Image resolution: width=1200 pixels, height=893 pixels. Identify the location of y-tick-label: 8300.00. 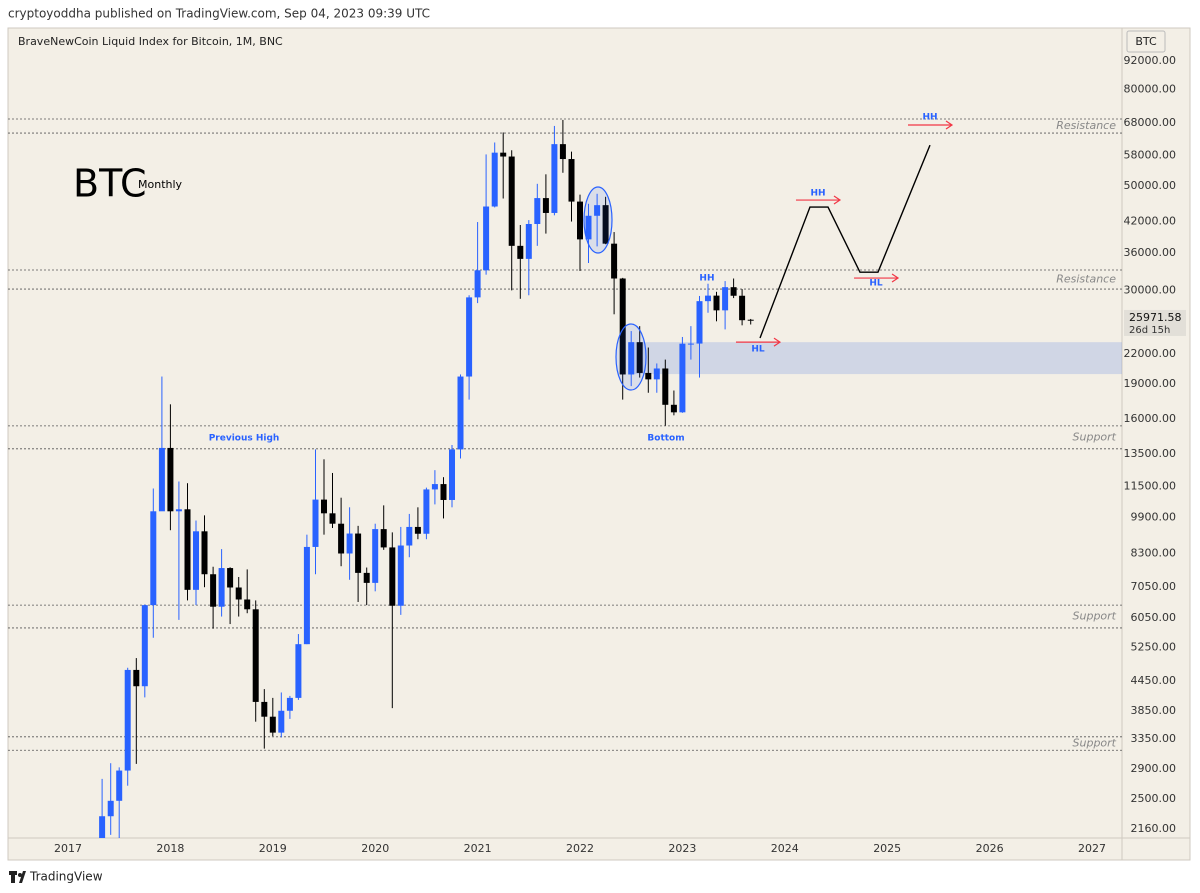
(1154, 552).